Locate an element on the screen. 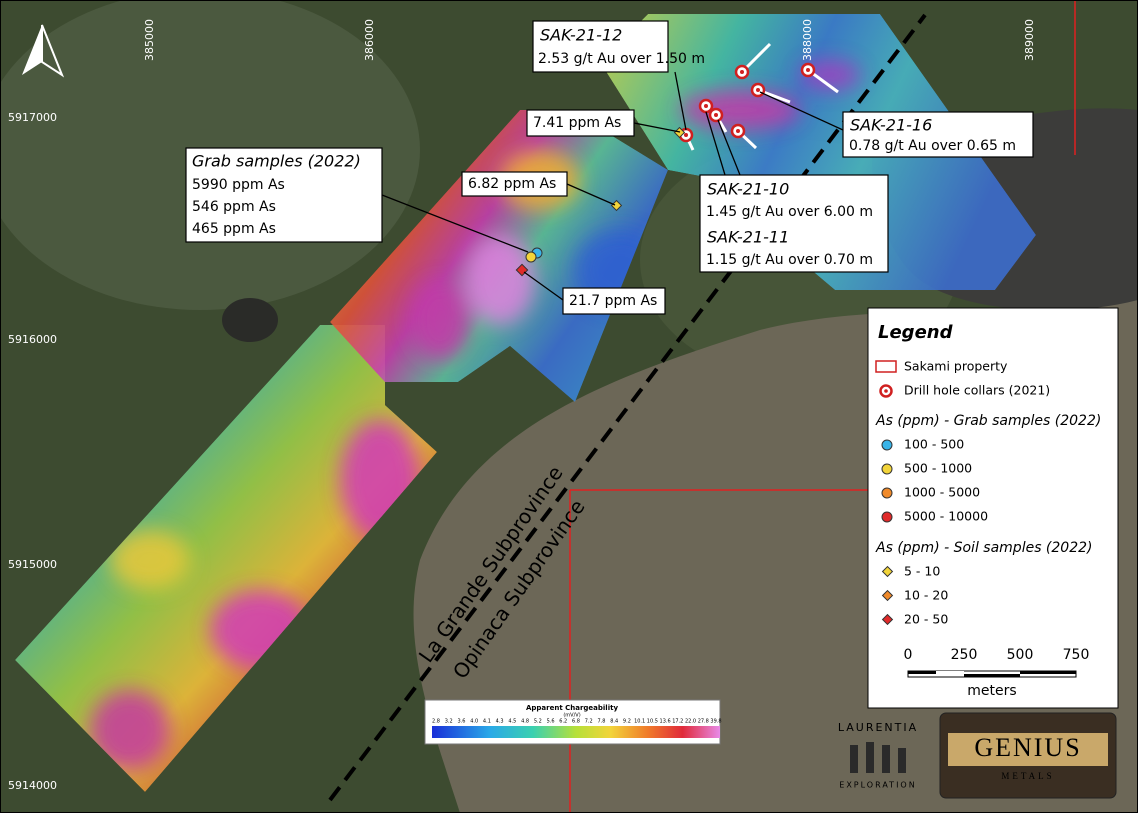  legend-item: 1000 - 5000 is located at coordinates (942, 492).